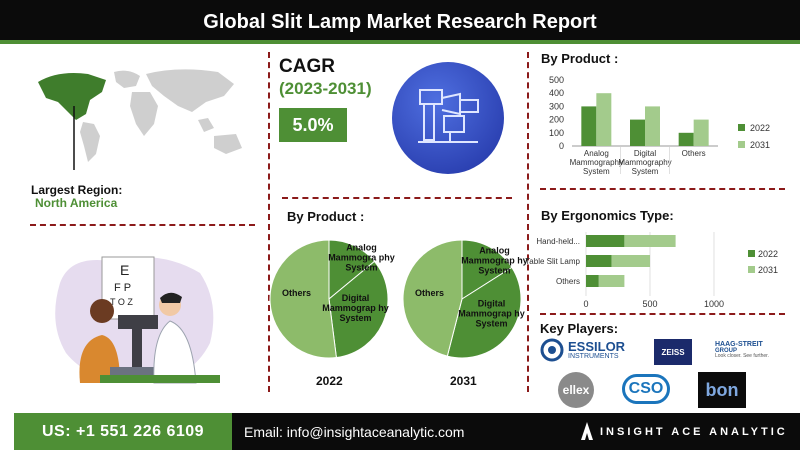  I want to click on cagr-value: 5.0%, so click(313, 125).